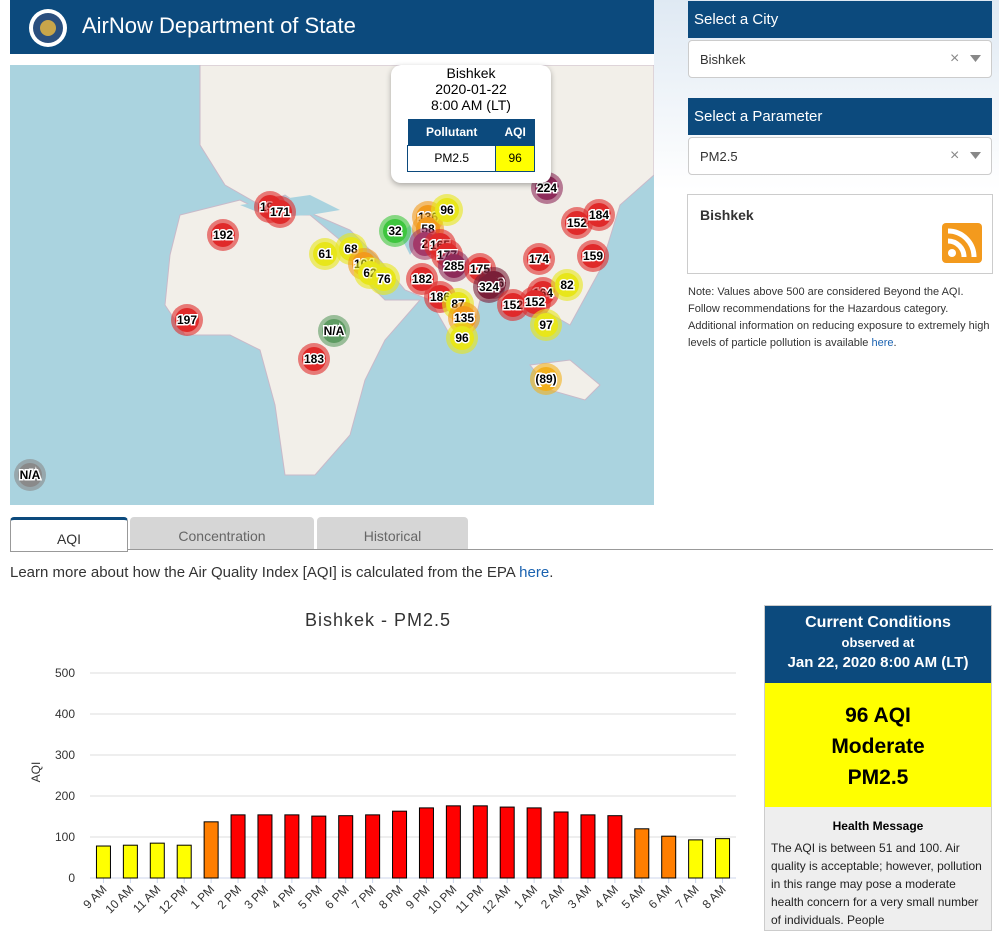 The image size is (999, 931). What do you see at coordinates (471, 73) in the screenshot?
I see `popup-city: Bishkek` at bounding box center [471, 73].